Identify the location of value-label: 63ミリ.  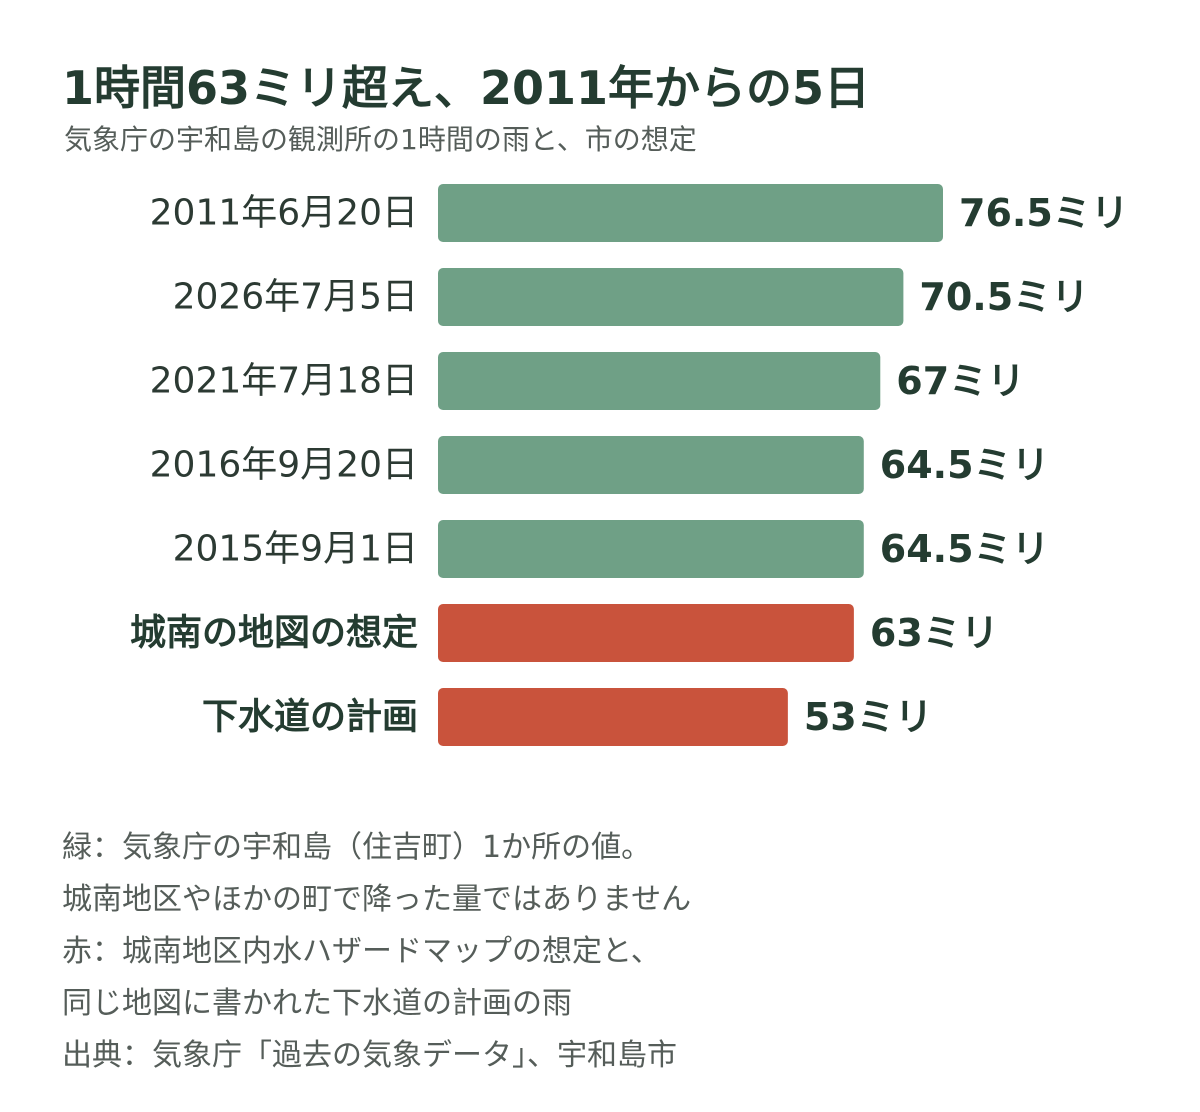
(934, 633).